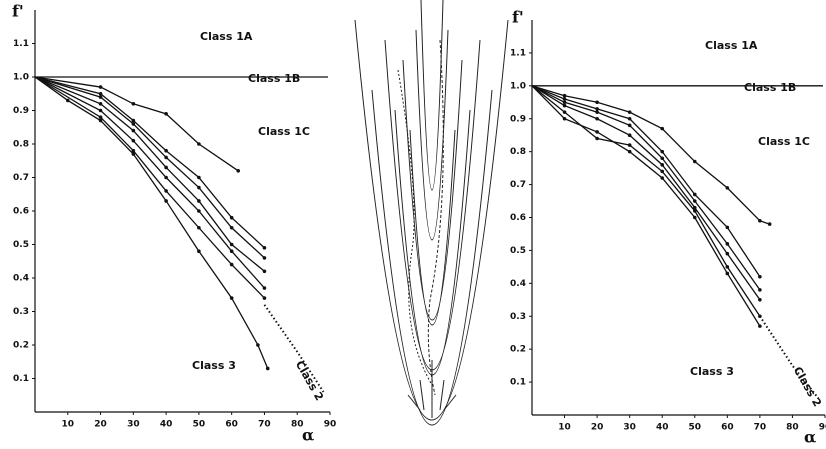 This screenshot has height=449, width=826. I want to click on x-tick-label: 60, so click(231, 425).